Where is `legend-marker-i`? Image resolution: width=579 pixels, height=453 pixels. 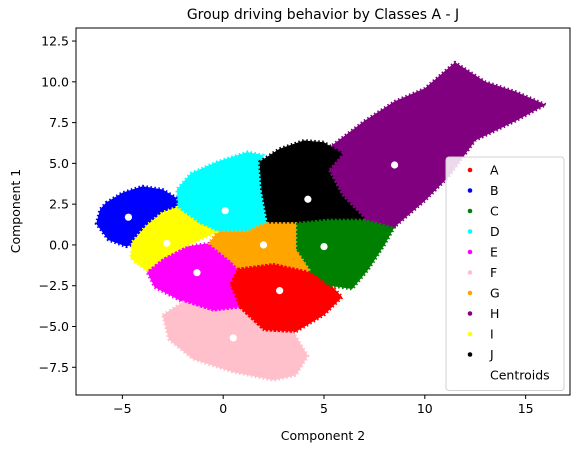 legend-marker-i is located at coordinates (470, 334).